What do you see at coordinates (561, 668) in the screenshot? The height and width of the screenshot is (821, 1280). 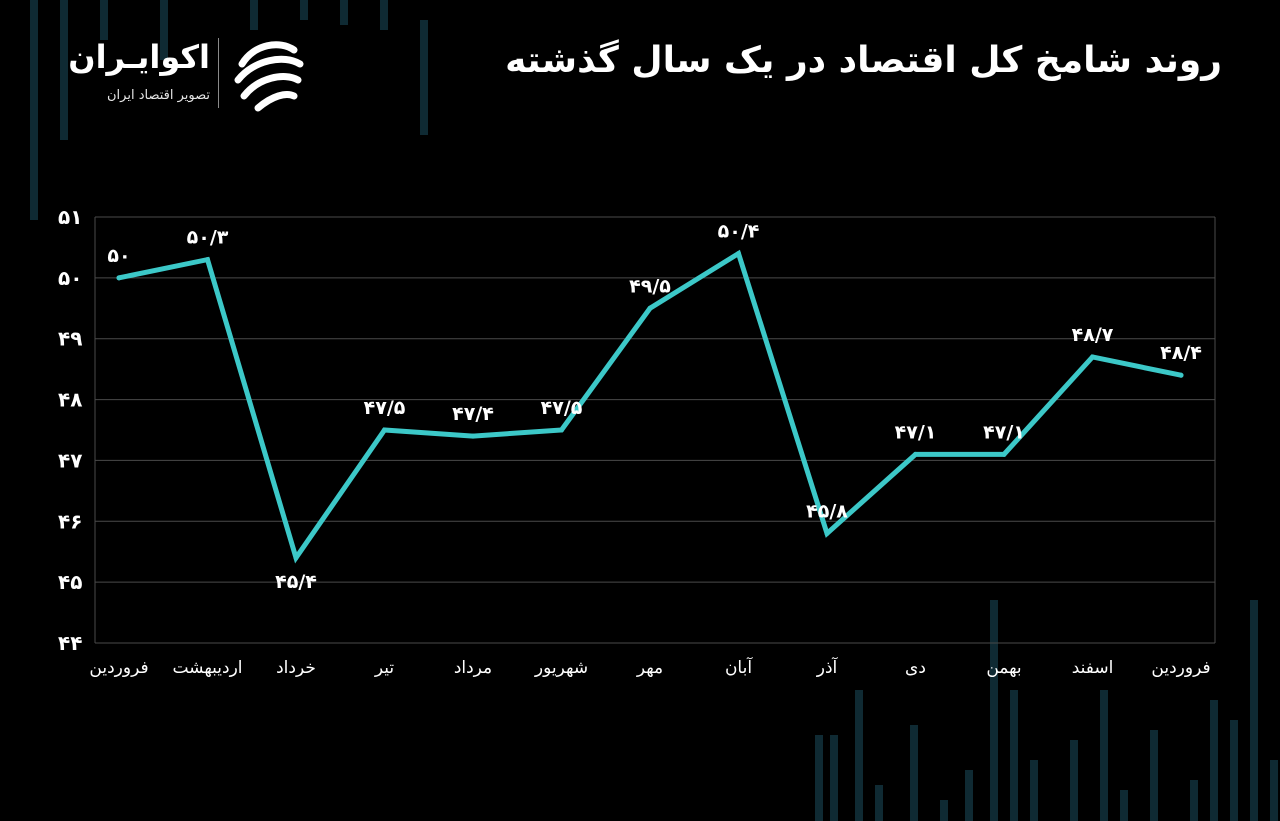 I see `x-tick-label: شهریور` at bounding box center [561, 668].